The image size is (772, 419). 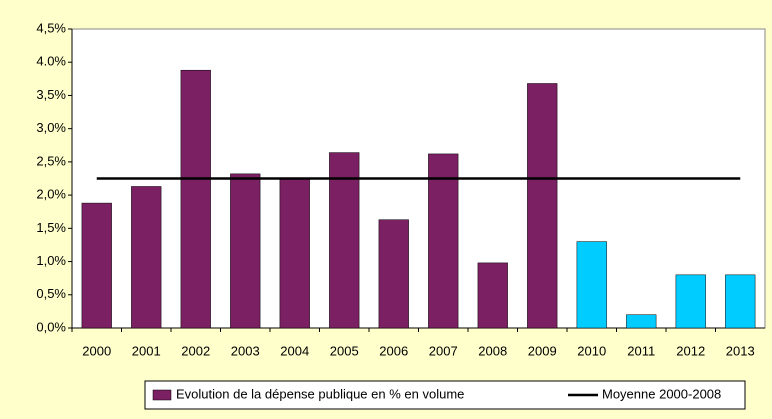 What do you see at coordinates (51, 260) in the screenshot?
I see `y-tick-label: 1,0%` at bounding box center [51, 260].